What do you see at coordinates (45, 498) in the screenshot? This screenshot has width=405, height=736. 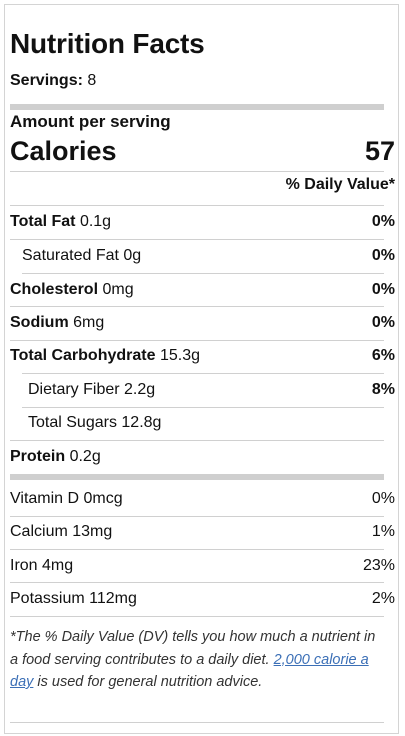 I see `vitamin-name: Vitamin D` at bounding box center [45, 498].